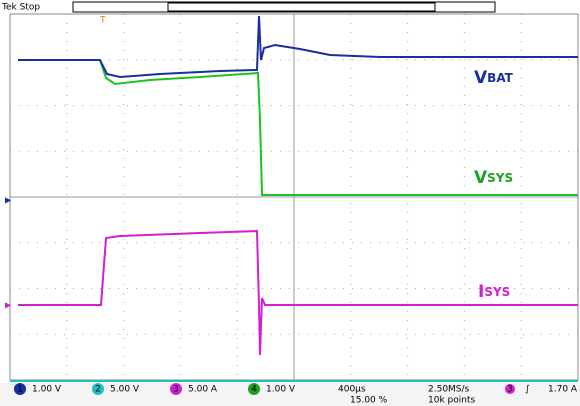 This screenshot has width=580, height=406. I want to click on trigger-level: 1.70 A, so click(563, 390).